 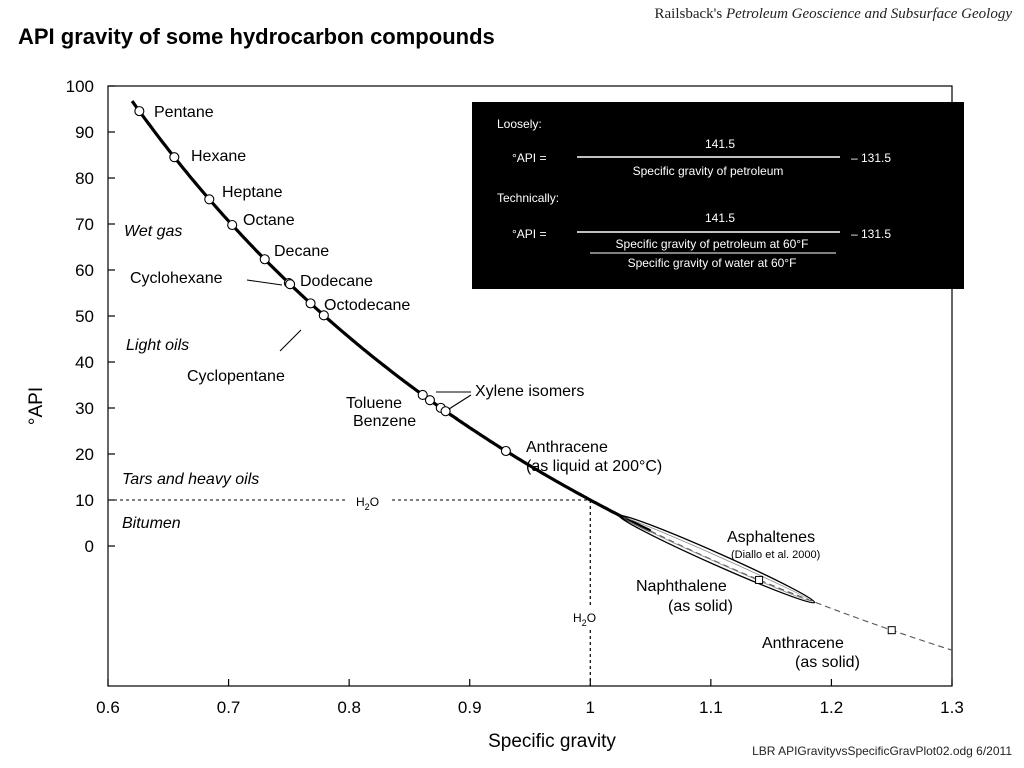 What do you see at coordinates (712, 244) in the screenshot?
I see `technically-denominator-top: Specific gravity of petroleum at 60°F` at bounding box center [712, 244].